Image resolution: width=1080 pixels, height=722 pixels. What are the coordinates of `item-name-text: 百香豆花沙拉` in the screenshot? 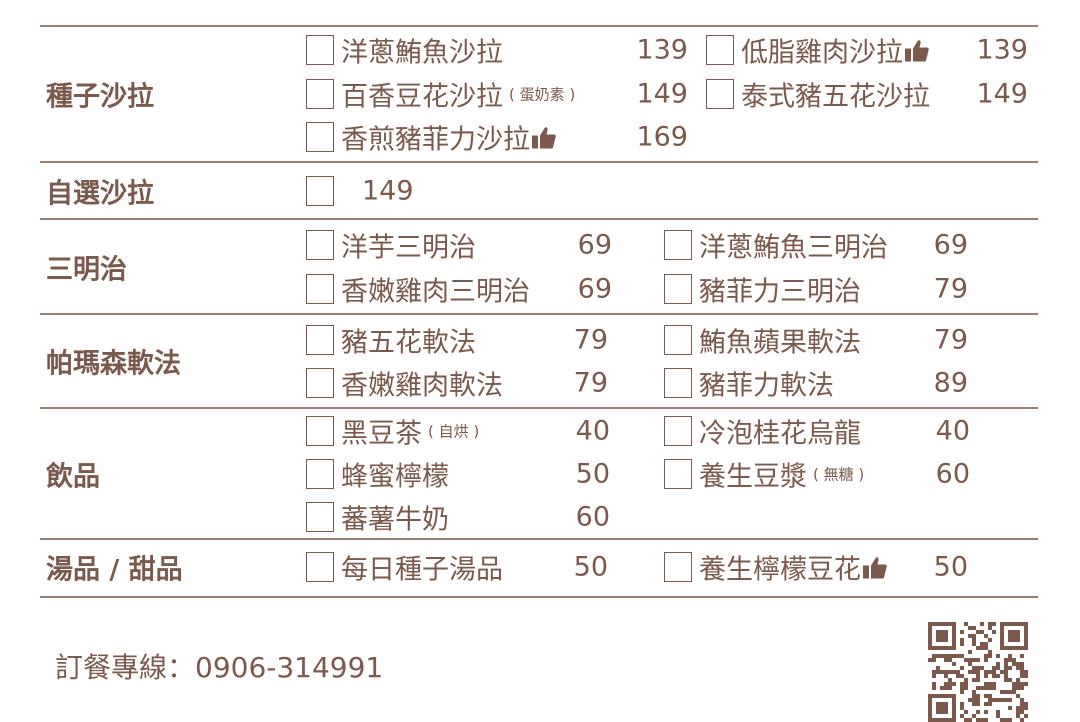 It's located at (422, 97).